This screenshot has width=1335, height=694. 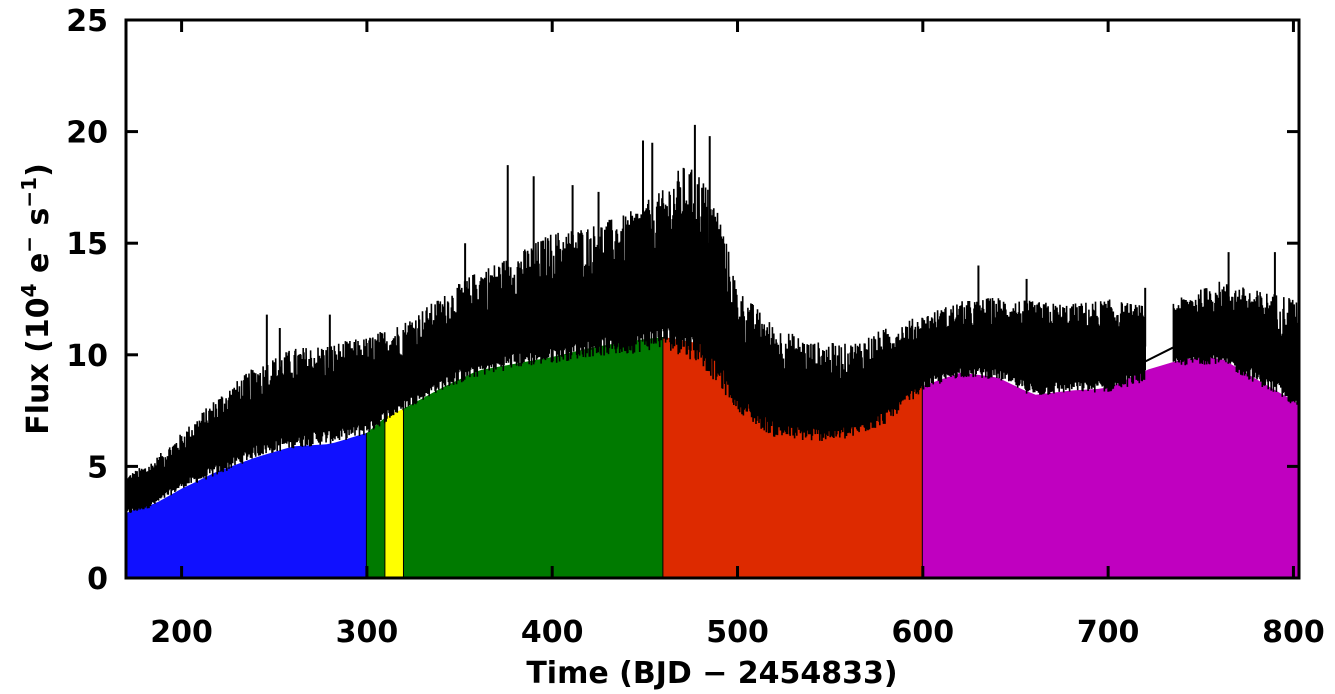 What do you see at coordinates (181, 632) in the screenshot?
I see `x-tick-label: 200` at bounding box center [181, 632].